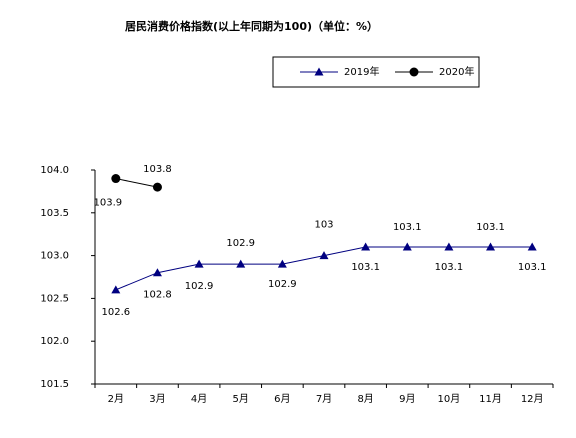  What do you see at coordinates (490, 399) in the screenshot?
I see `x-tick-label: 11月` at bounding box center [490, 399].